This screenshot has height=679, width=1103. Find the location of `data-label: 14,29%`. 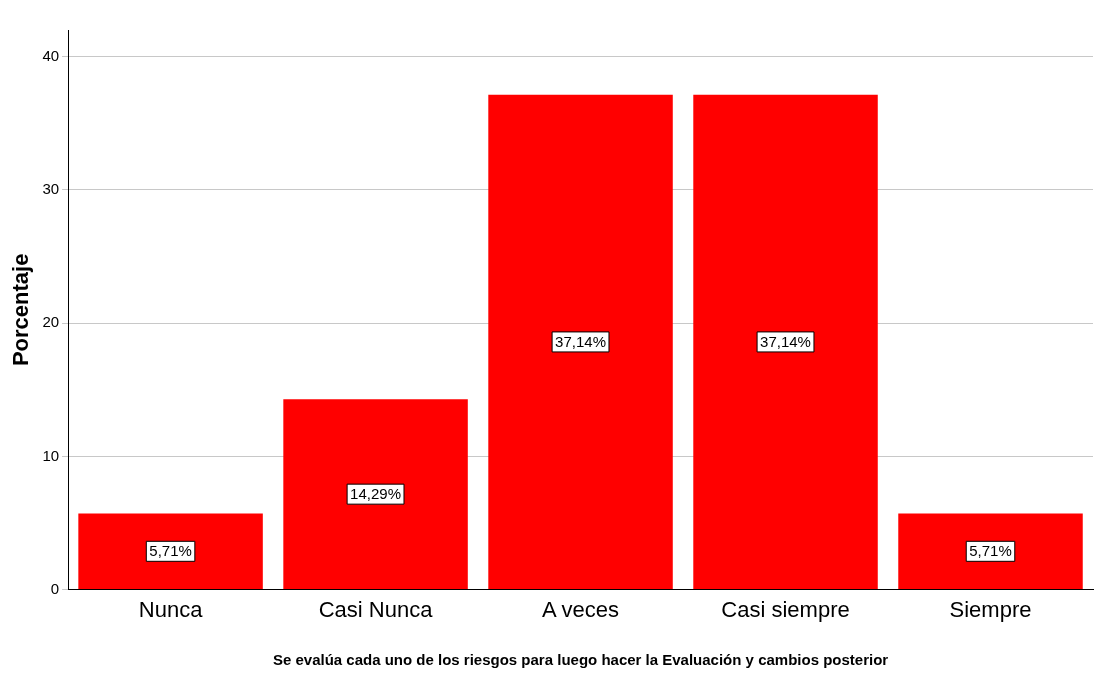

data-label: 14,29% is located at coordinates (375, 494).